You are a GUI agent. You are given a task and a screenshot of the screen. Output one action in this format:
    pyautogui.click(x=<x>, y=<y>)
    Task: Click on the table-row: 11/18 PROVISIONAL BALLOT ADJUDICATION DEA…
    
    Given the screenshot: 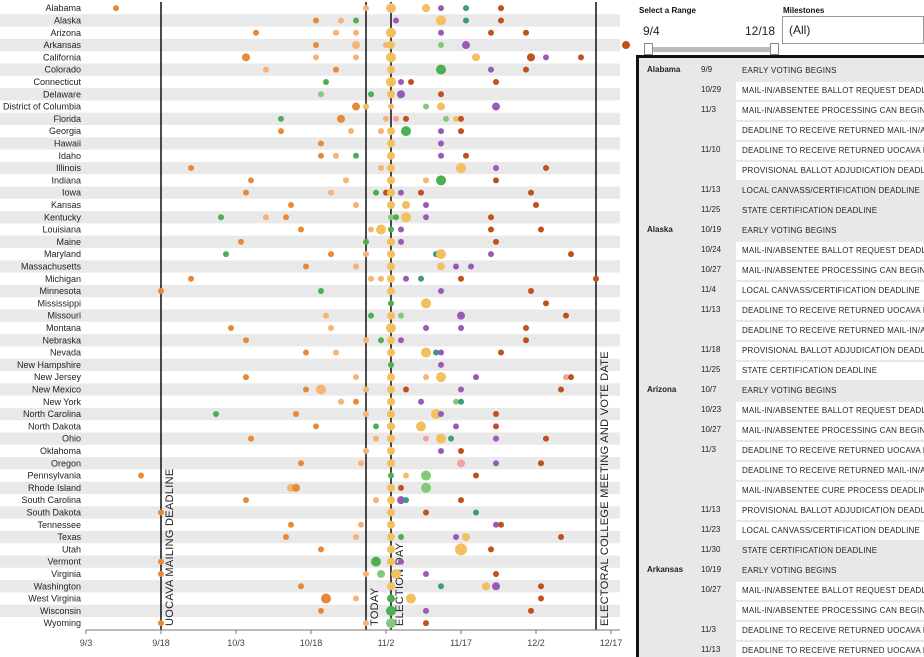 What is the action you would take?
    pyautogui.click(x=781, y=351)
    